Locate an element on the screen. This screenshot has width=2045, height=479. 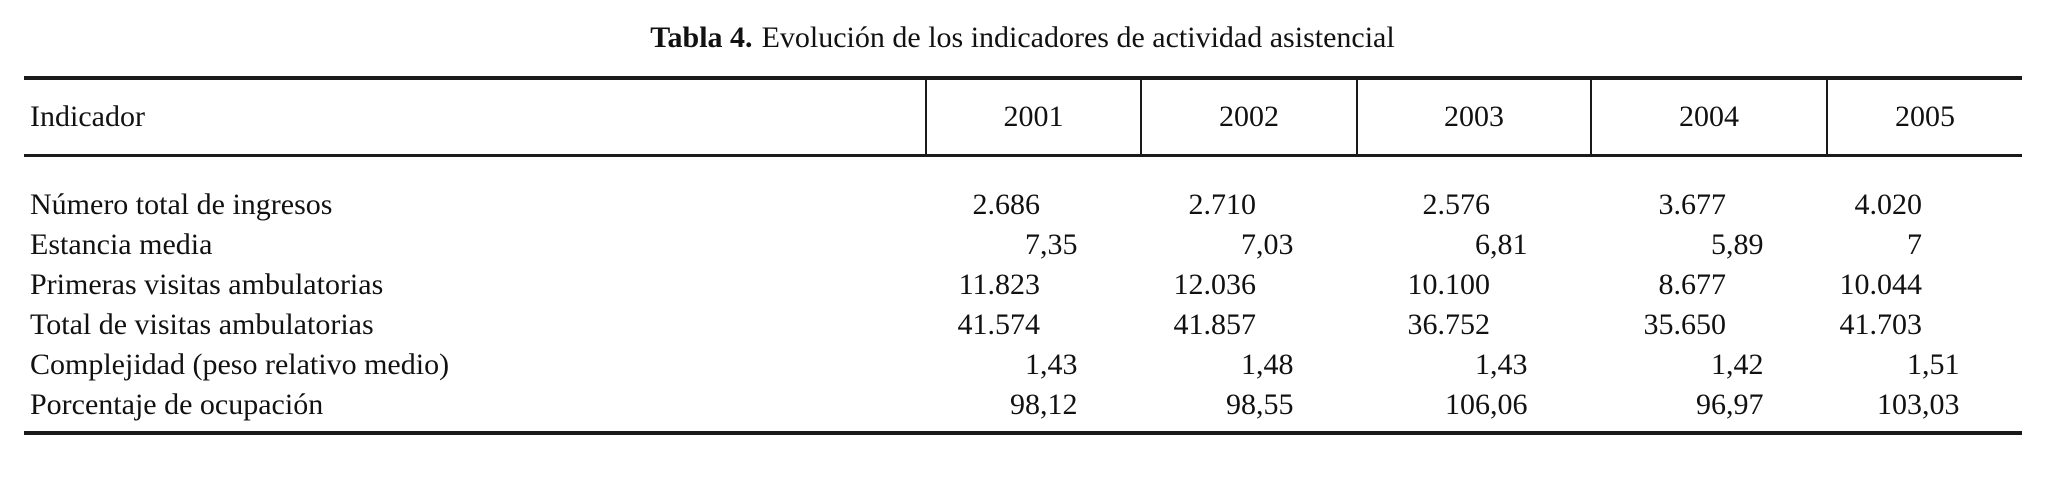
value-cell: 2.710 is located at coordinates (1248, 205).